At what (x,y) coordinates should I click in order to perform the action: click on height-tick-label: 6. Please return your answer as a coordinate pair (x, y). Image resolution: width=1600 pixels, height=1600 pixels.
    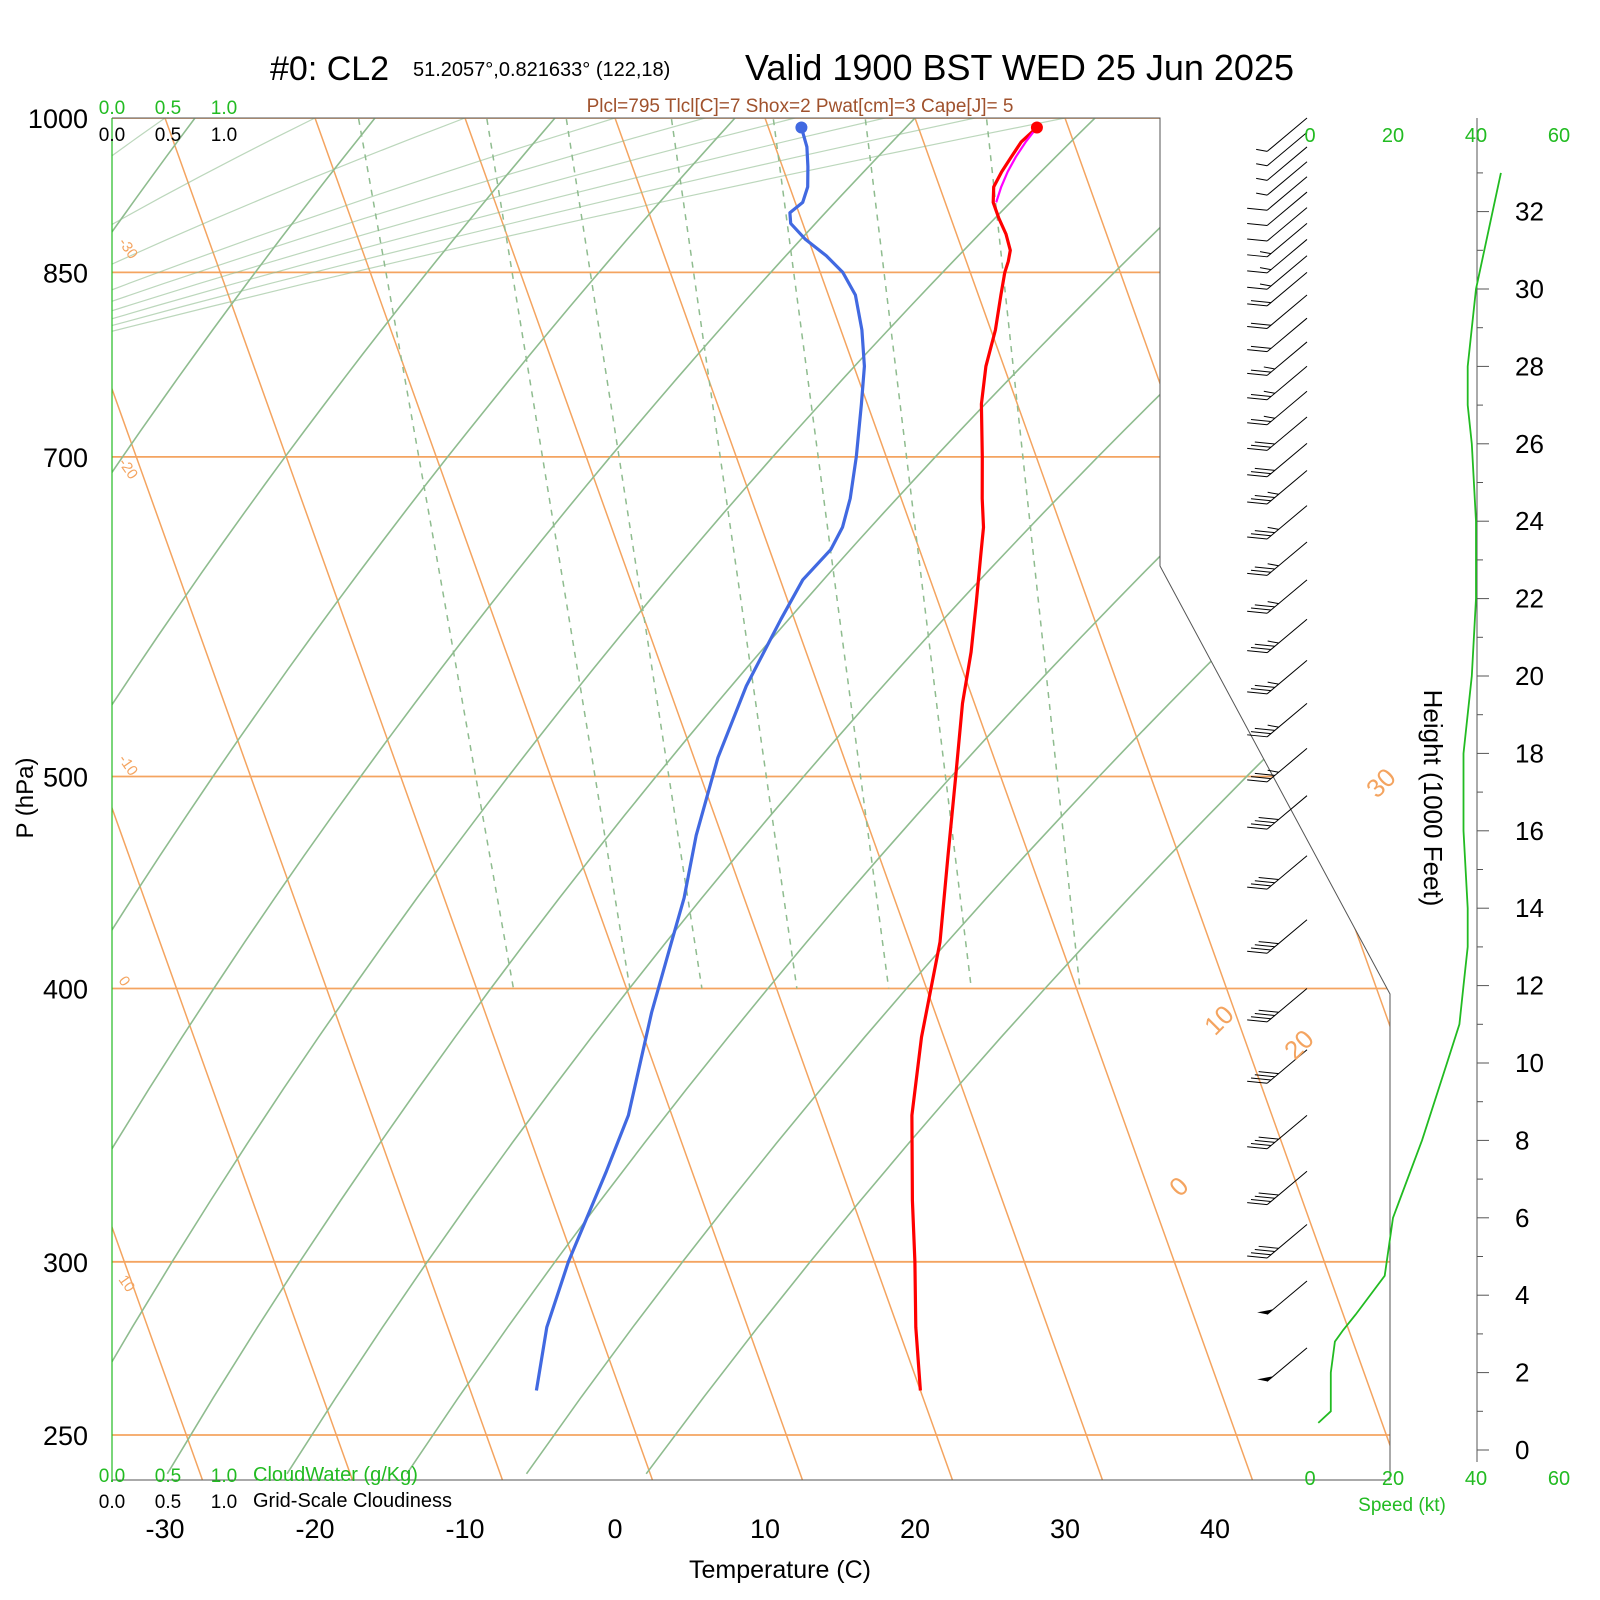
    Looking at the image, I should click on (1522, 1218).